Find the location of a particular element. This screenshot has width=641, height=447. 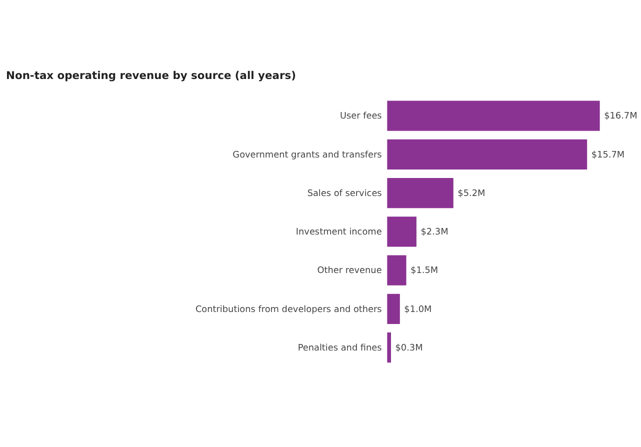

text: Non-tax operating revenue by source (all years) is located at coordinates (151, 75).